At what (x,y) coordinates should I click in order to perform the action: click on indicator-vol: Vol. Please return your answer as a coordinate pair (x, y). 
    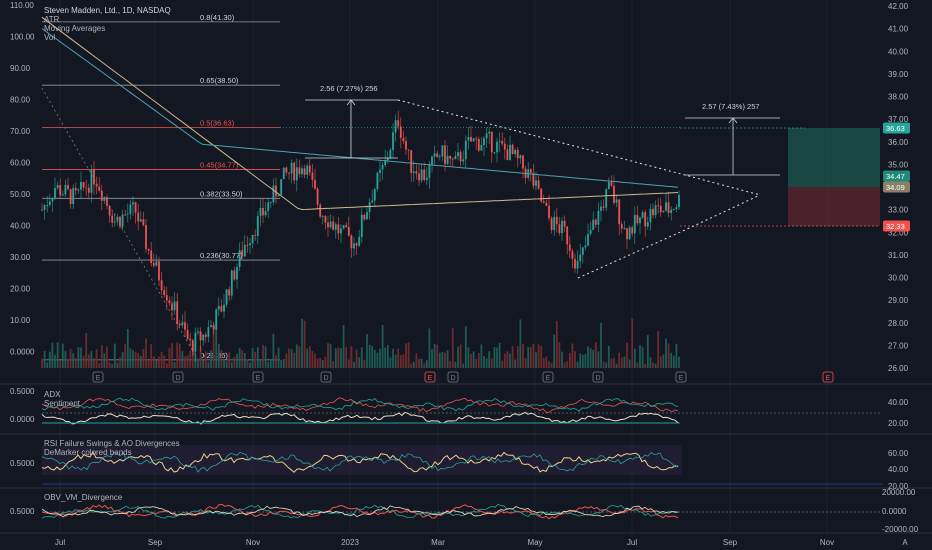
    Looking at the image, I should click on (50, 37).